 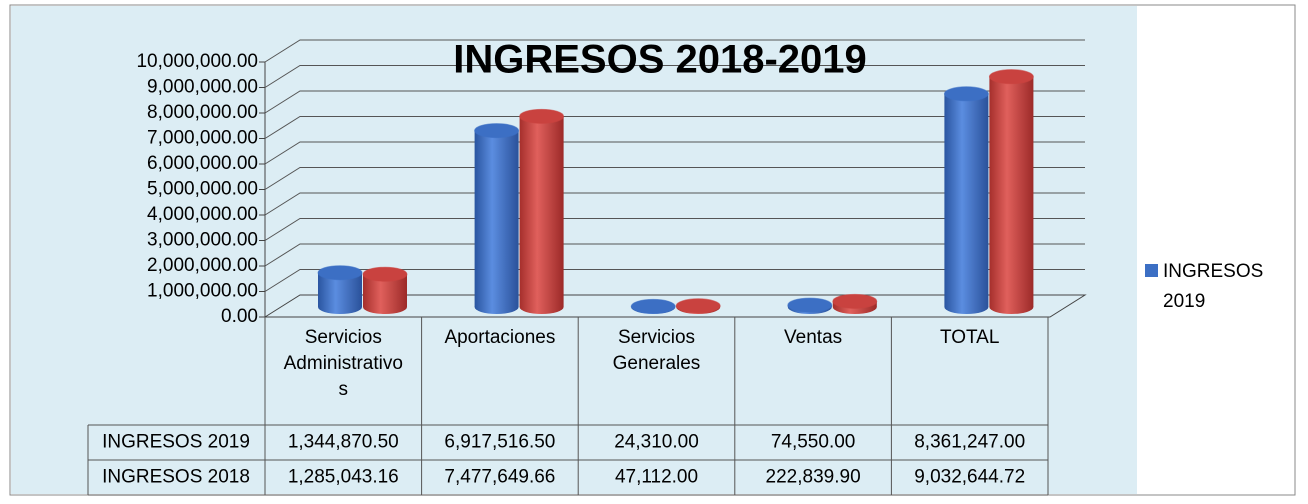 I want to click on x-tick-label: TOTAL, so click(x=969, y=337).